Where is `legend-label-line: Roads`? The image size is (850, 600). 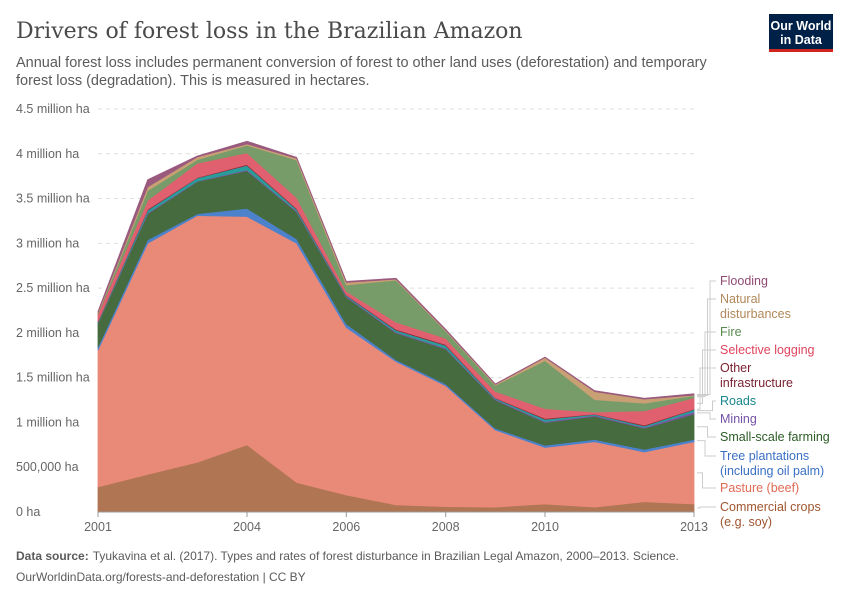 legend-label-line: Roads is located at coordinates (738, 401).